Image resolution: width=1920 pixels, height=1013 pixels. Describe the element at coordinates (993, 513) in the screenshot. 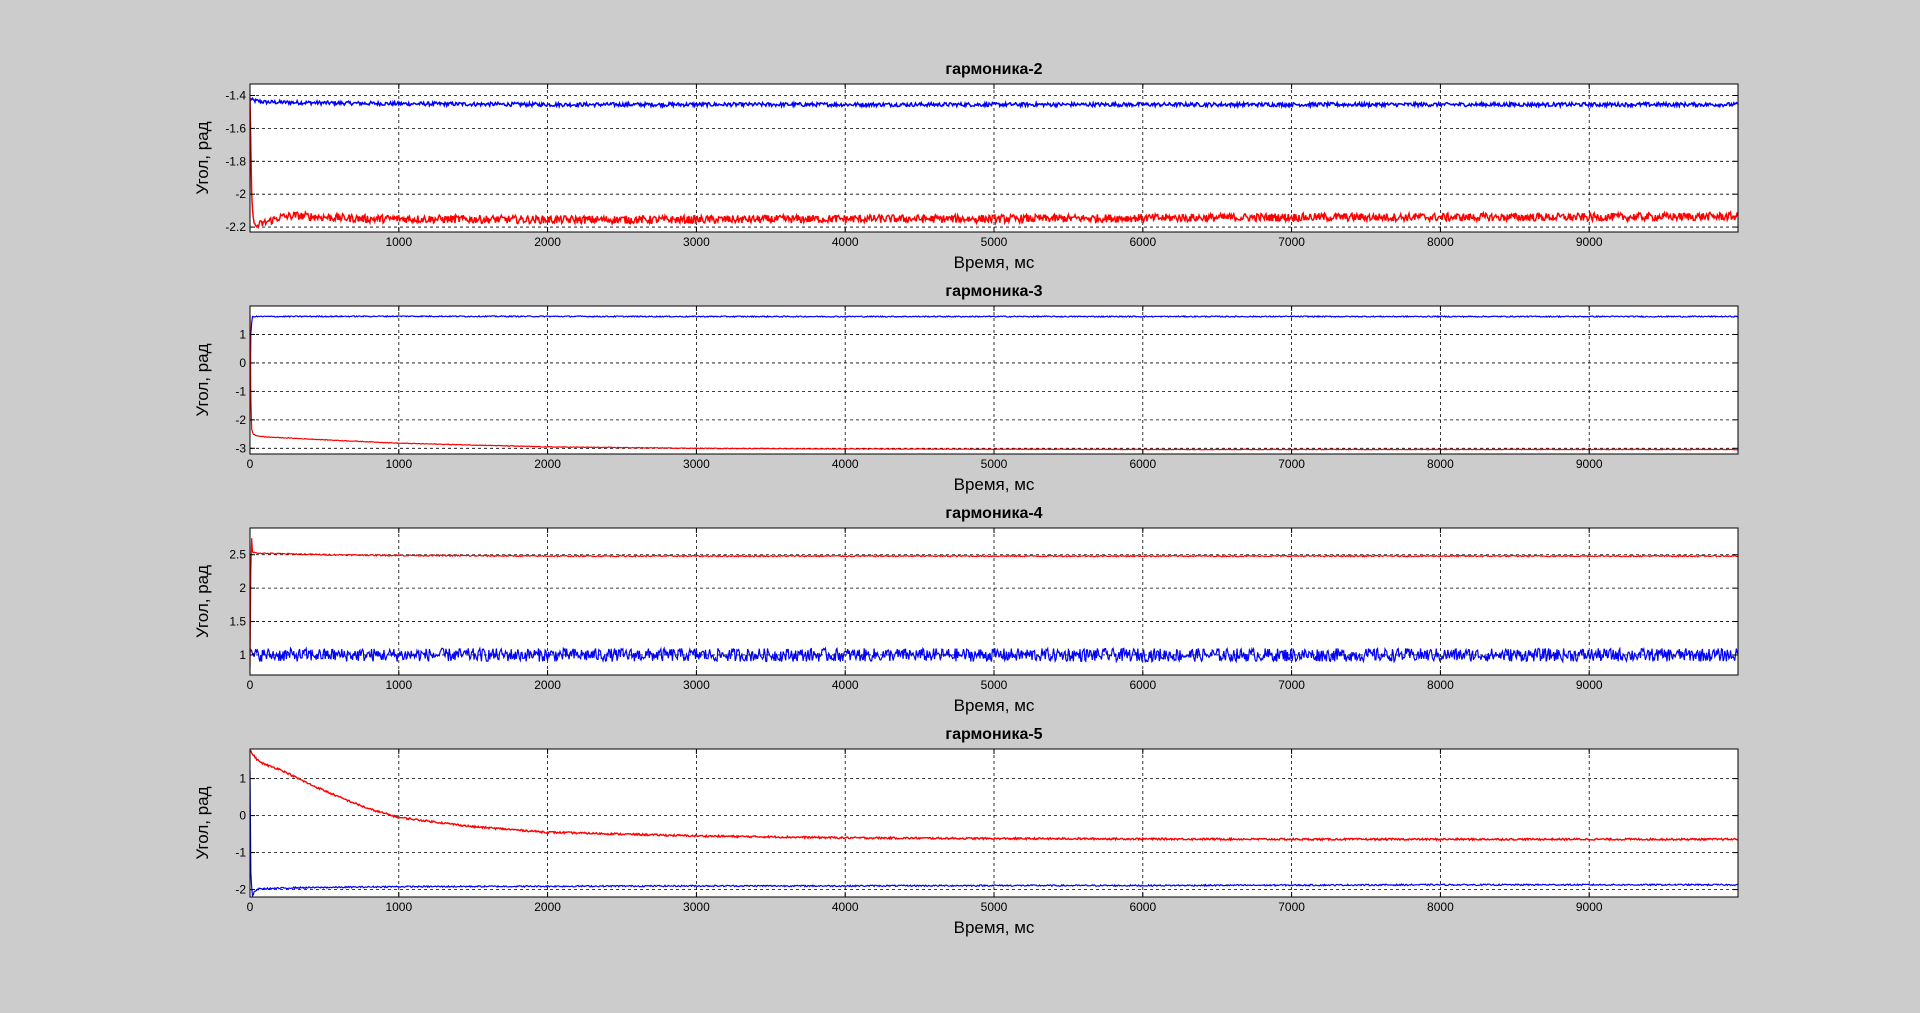

I see `subplot-title: гармоника-4` at that location.